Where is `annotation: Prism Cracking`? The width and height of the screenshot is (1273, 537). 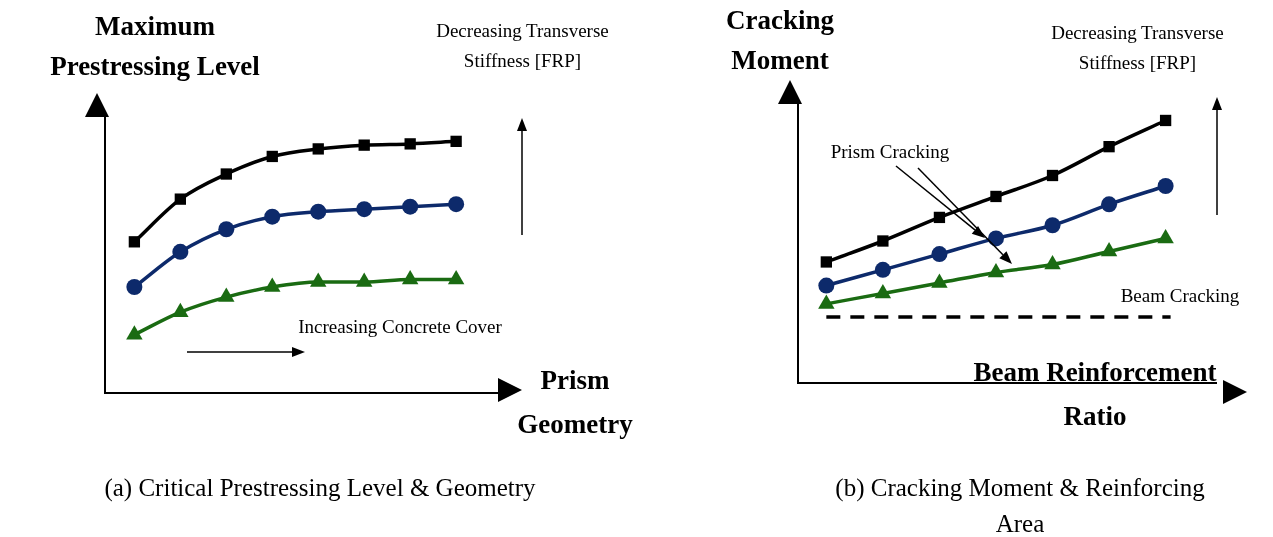
annotation: Prism Cracking is located at coordinates (890, 152).